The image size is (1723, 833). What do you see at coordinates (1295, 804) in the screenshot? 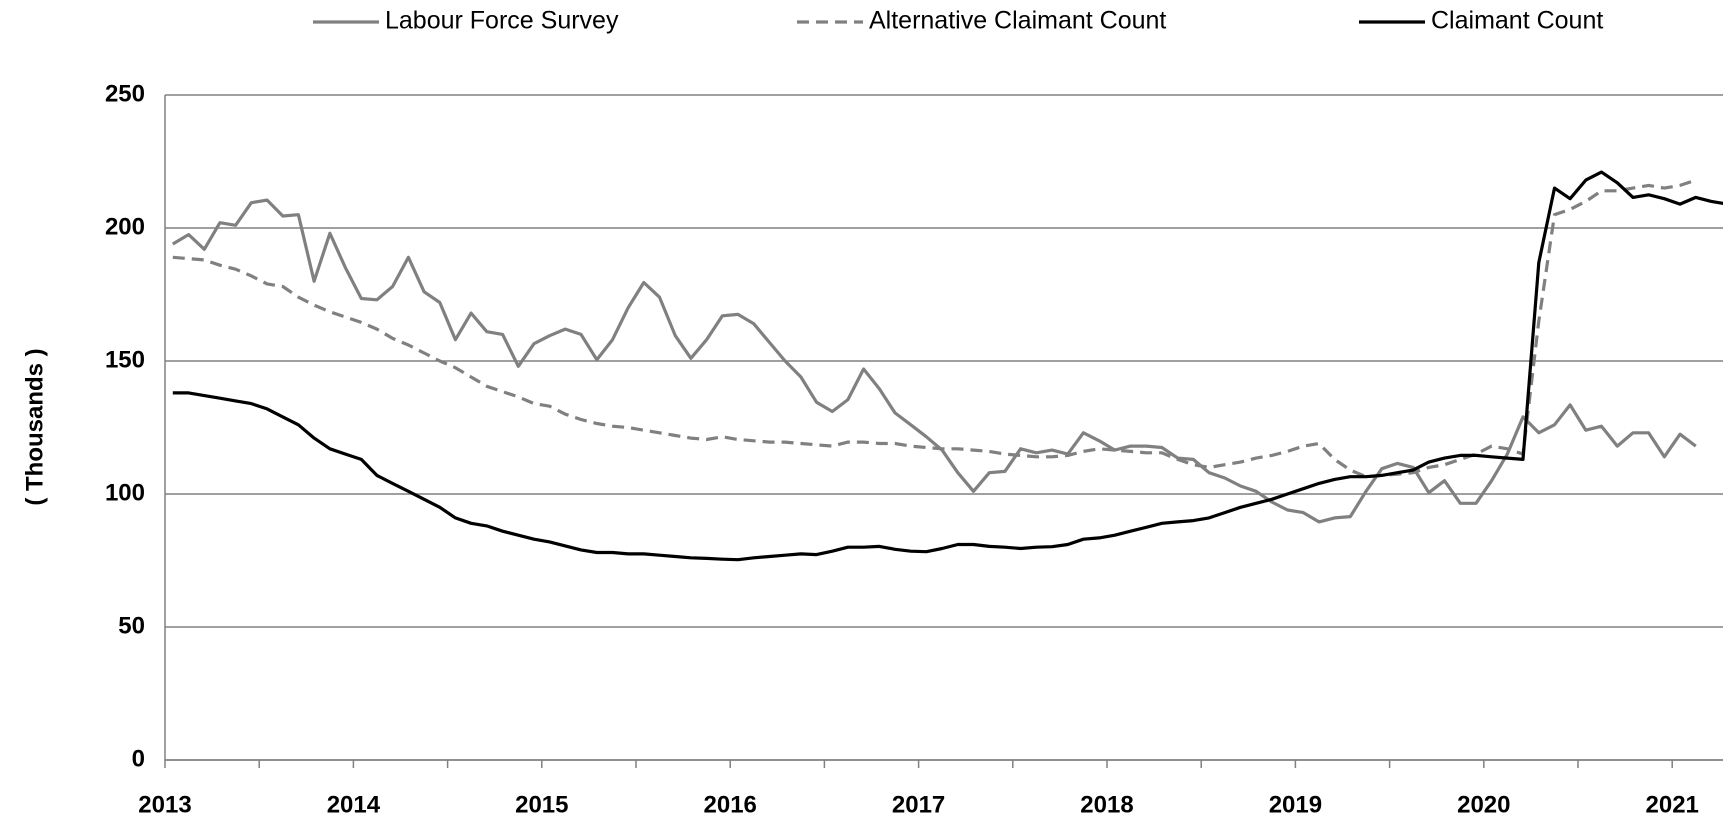
I see `x-tick-label: 2019` at bounding box center [1295, 804].